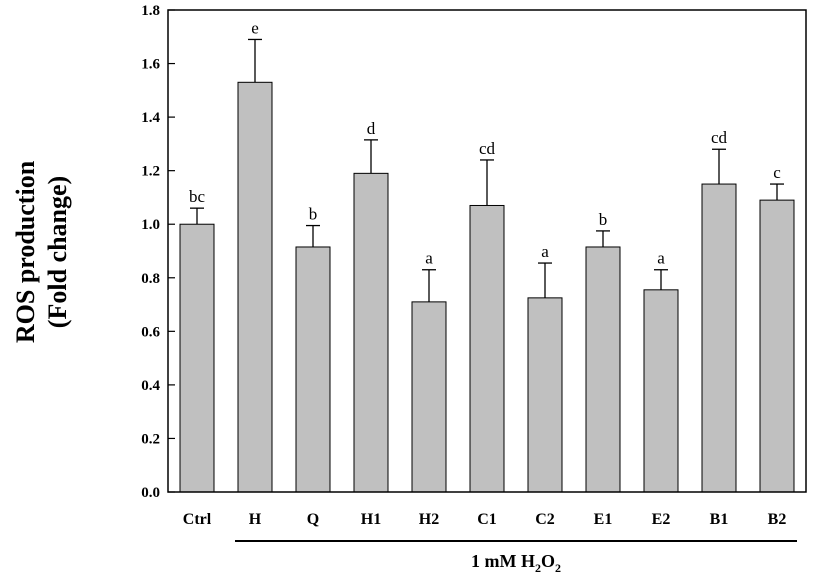  Describe the element at coordinates (313, 369) in the screenshot. I see `bar-q` at that location.